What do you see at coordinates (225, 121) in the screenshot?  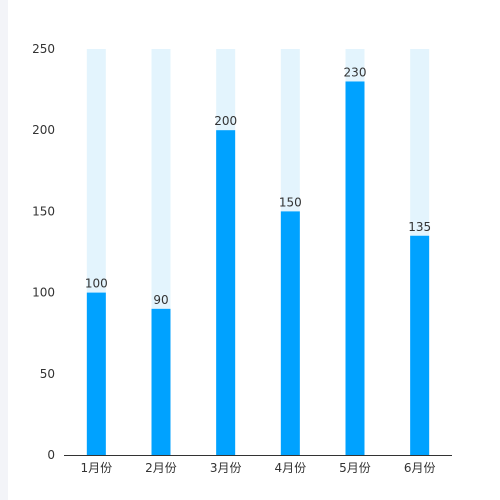 I see `data-label: 200` at bounding box center [225, 121].